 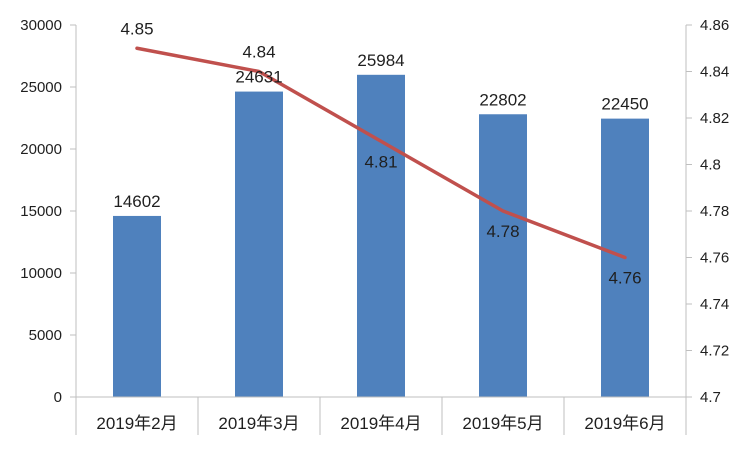 What do you see at coordinates (41, 87) in the screenshot?
I see `left-tick-label: 25000` at bounding box center [41, 87].